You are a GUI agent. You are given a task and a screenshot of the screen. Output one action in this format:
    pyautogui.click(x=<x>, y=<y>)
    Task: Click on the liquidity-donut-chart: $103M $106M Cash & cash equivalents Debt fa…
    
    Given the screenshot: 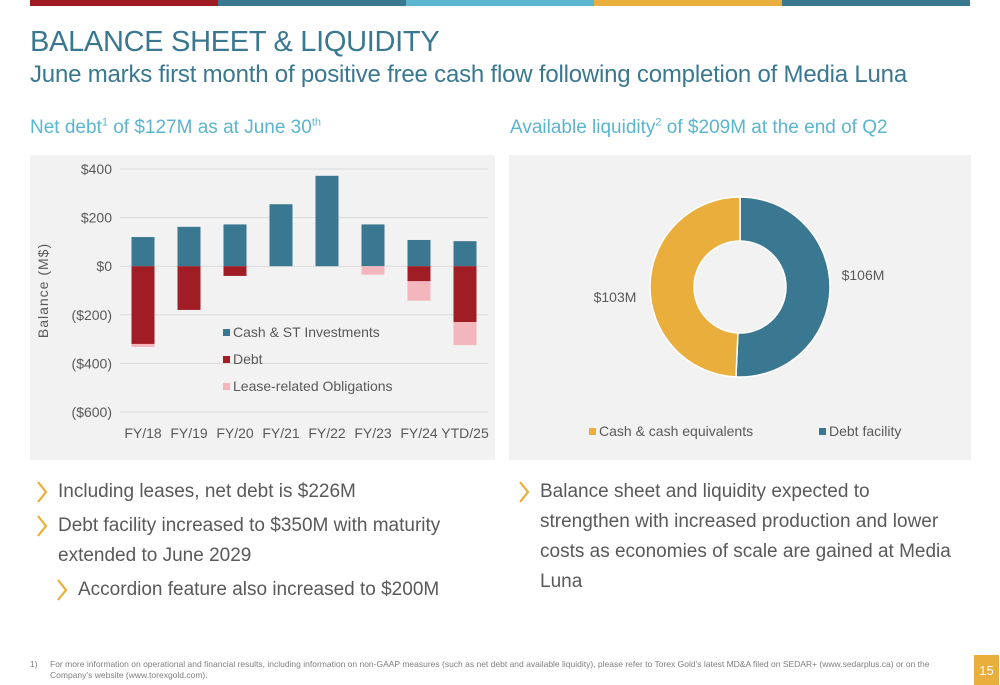 What is the action you would take?
    pyautogui.click(x=745, y=317)
    